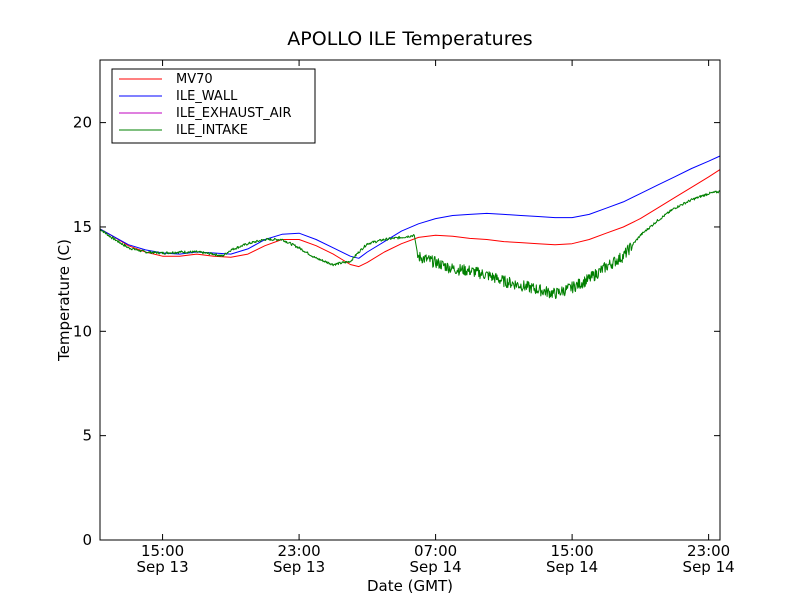  What do you see at coordinates (87, 540) in the screenshot?
I see `y-tick-label: 0` at bounding box center [87, 540].